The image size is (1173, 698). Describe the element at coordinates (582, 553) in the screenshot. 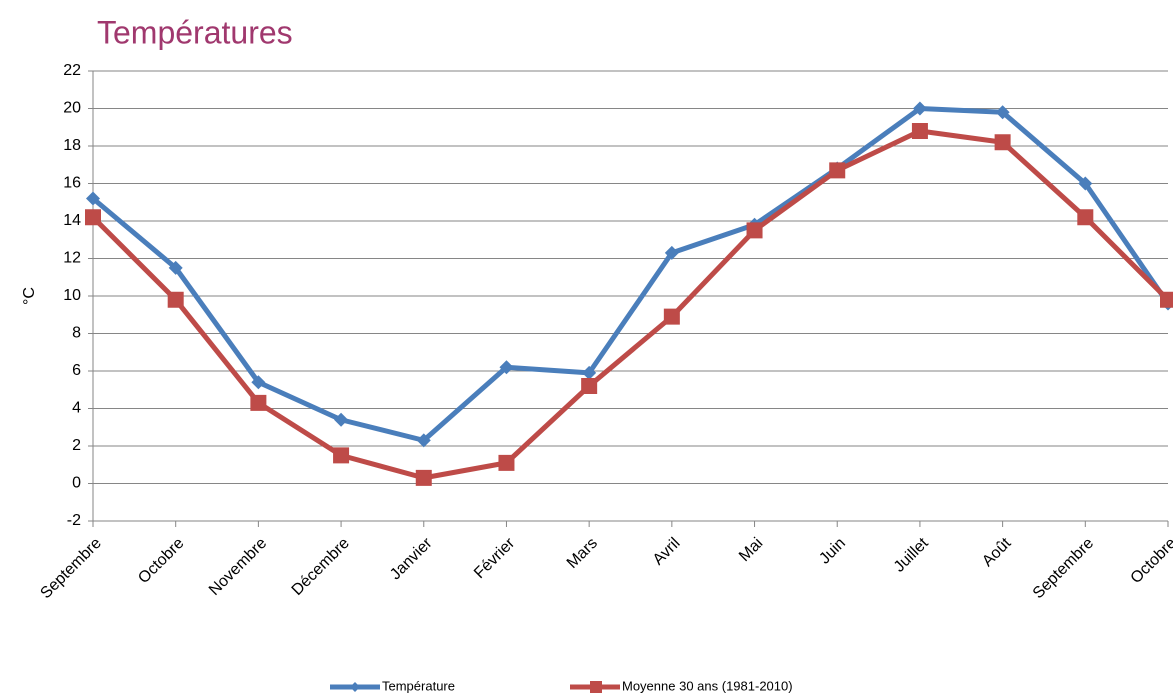

I see `x-tick-label: Mars` at that location.